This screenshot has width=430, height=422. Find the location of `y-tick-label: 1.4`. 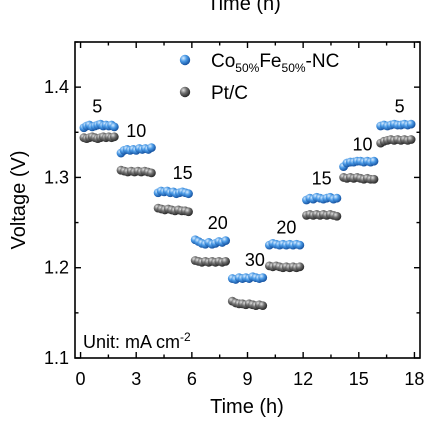

y-tick-label: 1.4 is located at coordinates (56, 87).